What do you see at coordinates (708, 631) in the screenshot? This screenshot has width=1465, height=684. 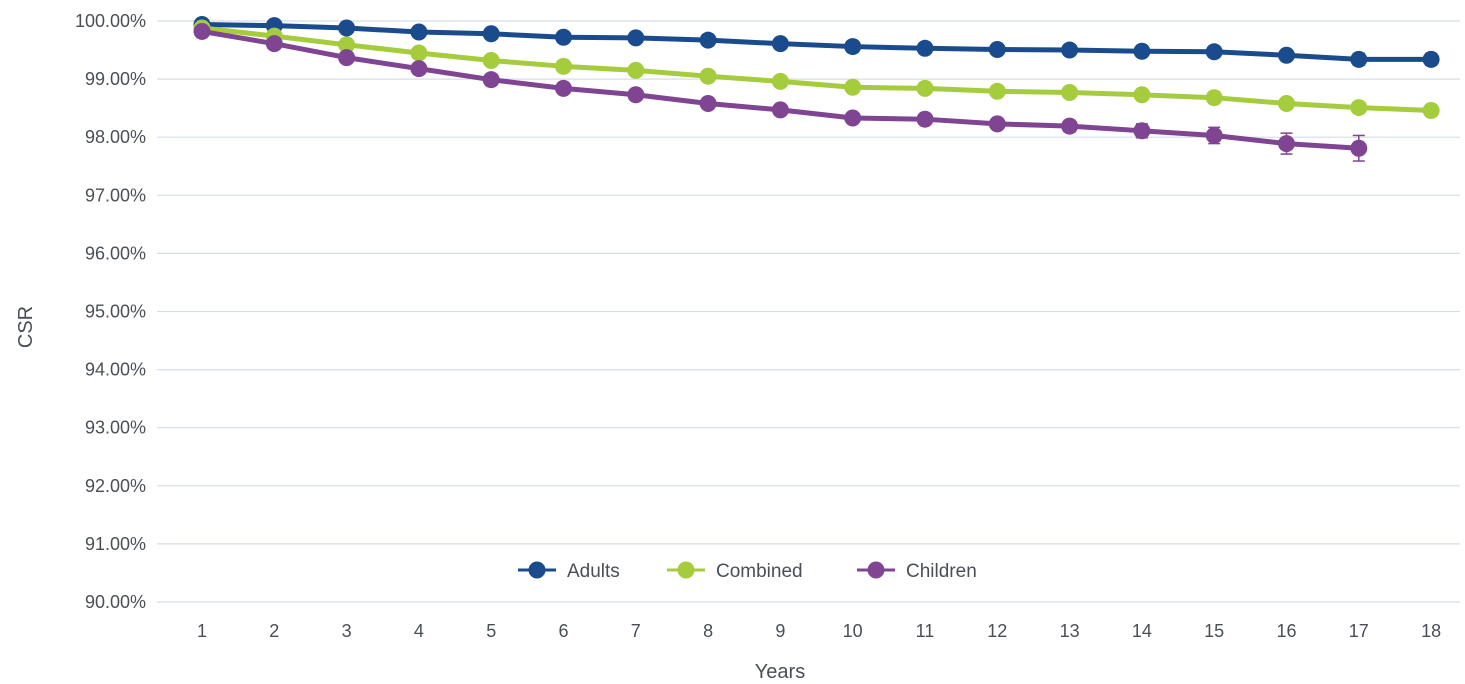 I see `x-tick-label: 8` at bounding box center [708, 631].